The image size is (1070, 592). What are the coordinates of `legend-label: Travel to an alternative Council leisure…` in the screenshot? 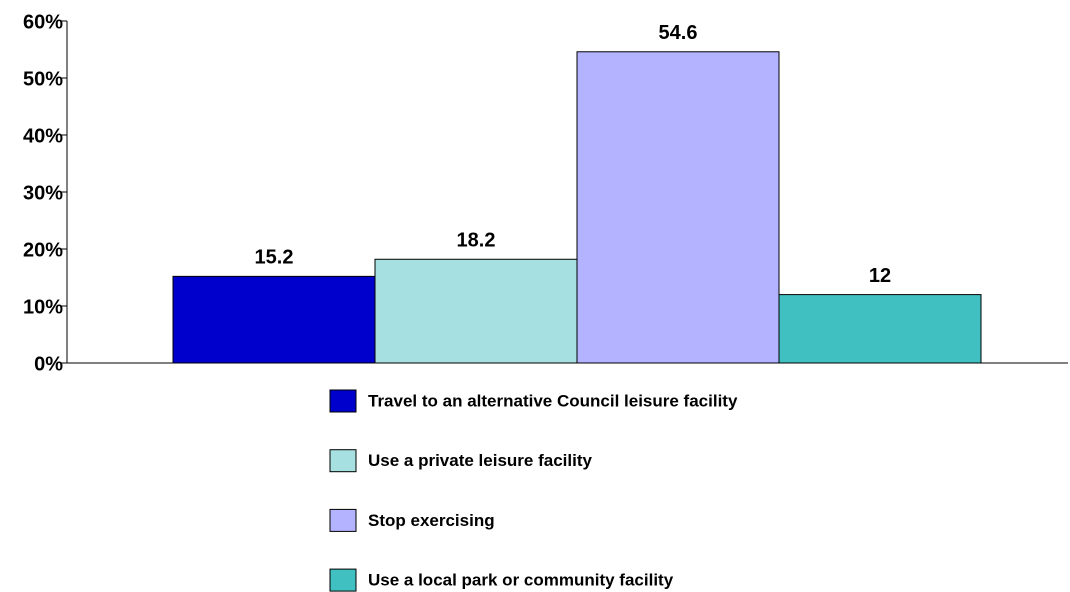 It's located at (553, 400).